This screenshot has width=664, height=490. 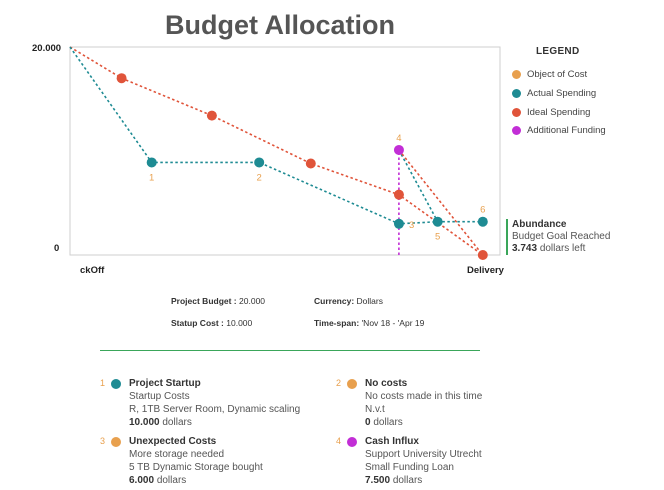 I want to click on entry-amount: 10.000, so click(x=144, y=422).